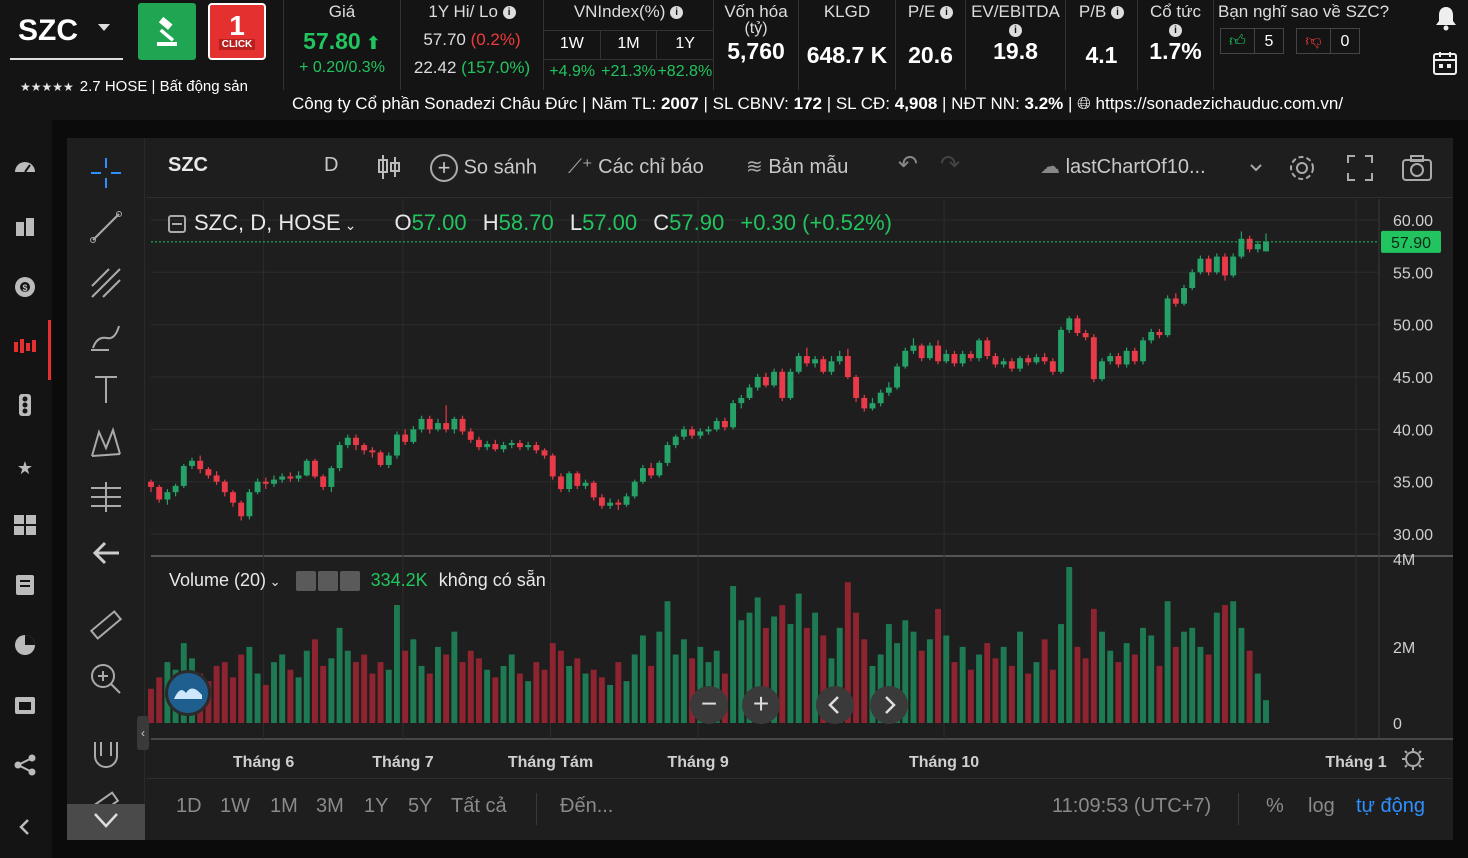 Image resolution: width=1468 pixels, height=858 pixels. What do you see at coordinates (25, 705) in the screenshot?
I see `wallet-icon` at bounding box center [25, 705].